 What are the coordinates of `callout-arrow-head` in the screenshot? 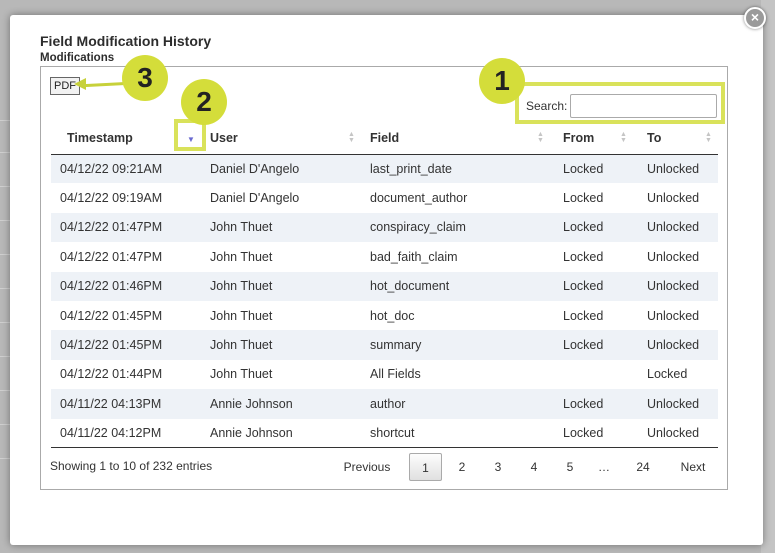 It's located at (80, 84).